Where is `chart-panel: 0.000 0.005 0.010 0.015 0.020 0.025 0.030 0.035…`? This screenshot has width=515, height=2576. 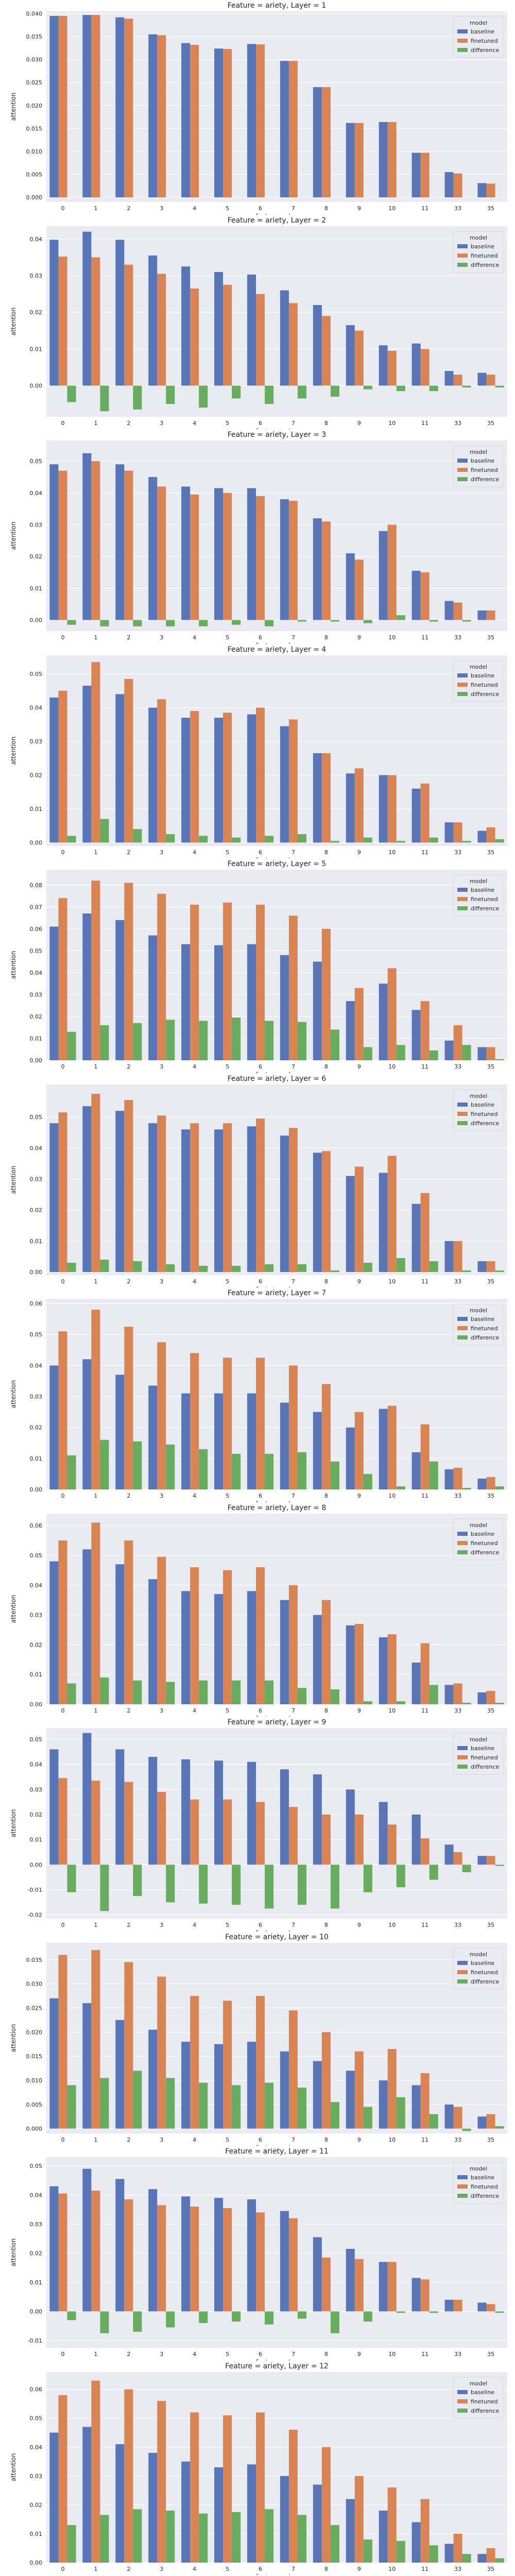
chart-panel: 0.000 0.005 0.010 0.015 0.020 0.025 0.030 0.035… is located at coordinates (258, 2039).